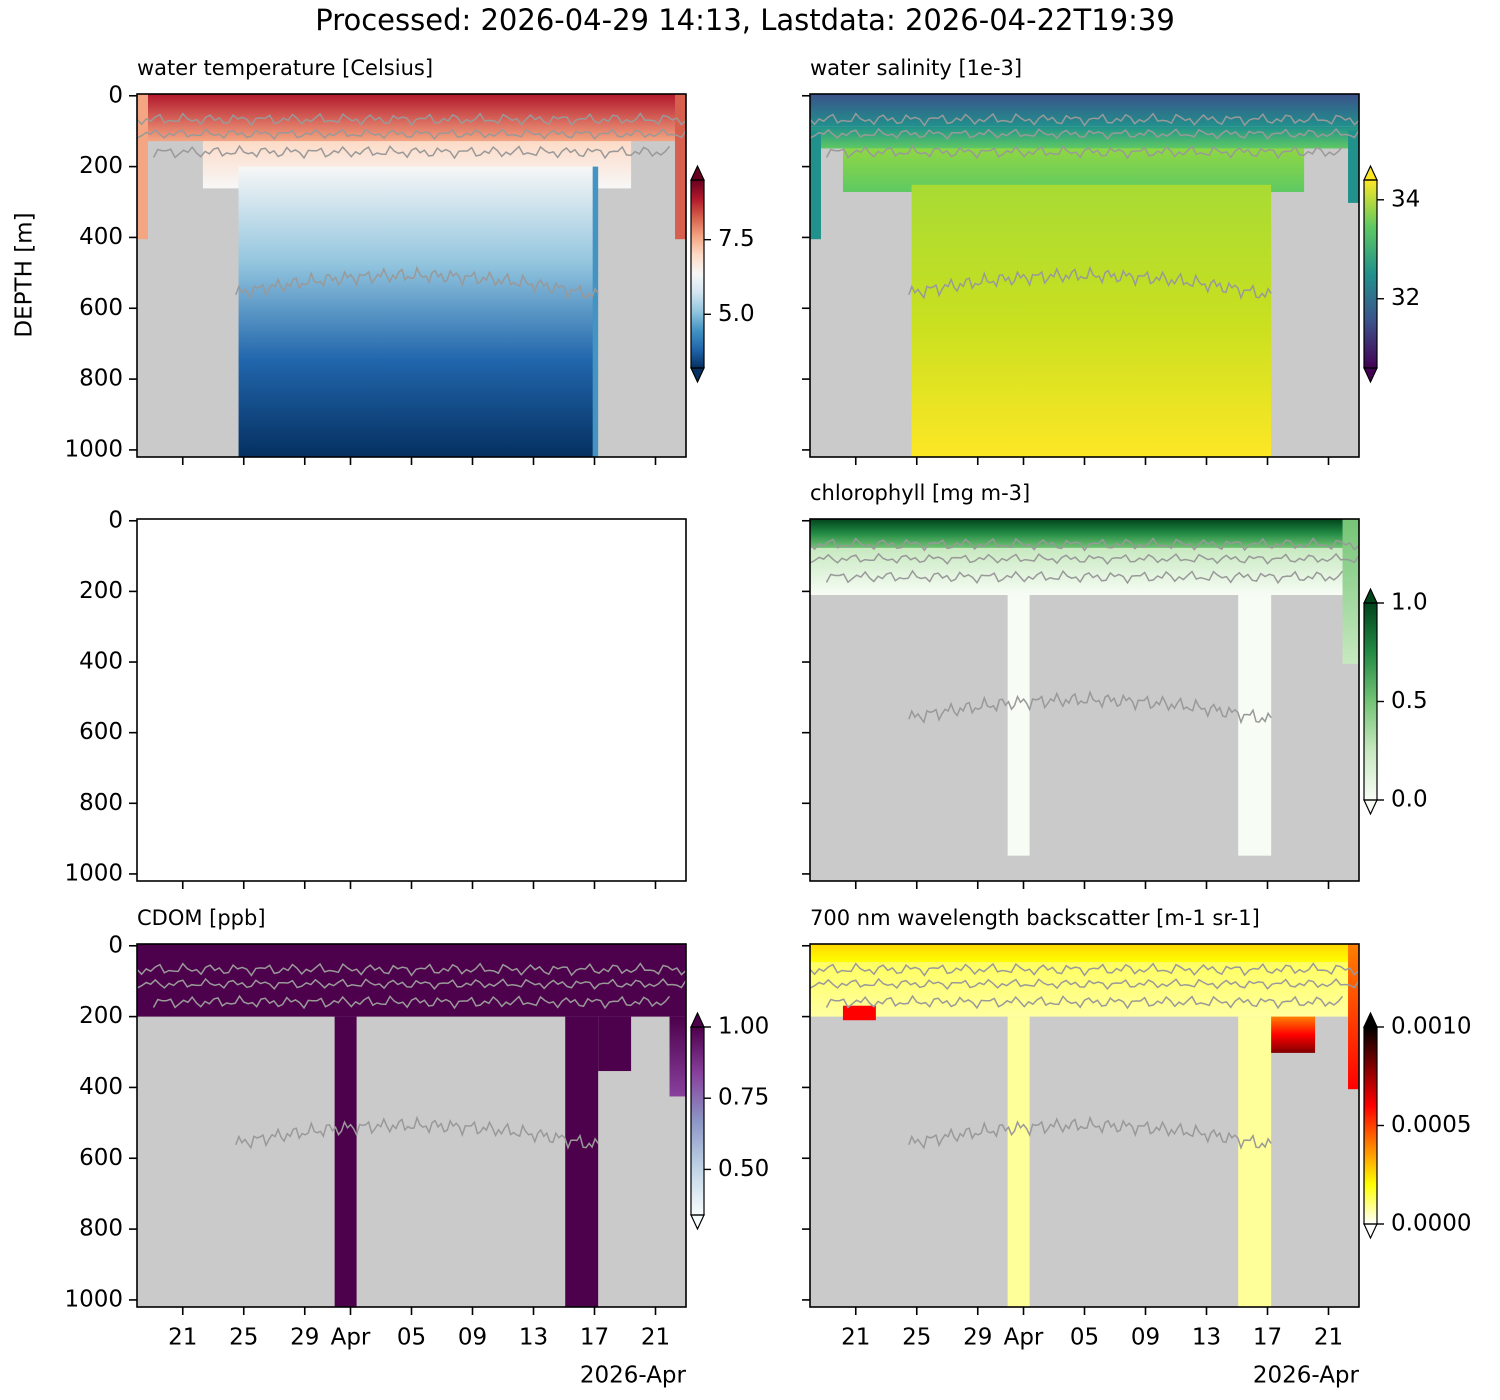  What do you see at coordinates (594, 1338) in the screenshot?
I see `x-tick-label: 17` at bounding box center [594, 1338].